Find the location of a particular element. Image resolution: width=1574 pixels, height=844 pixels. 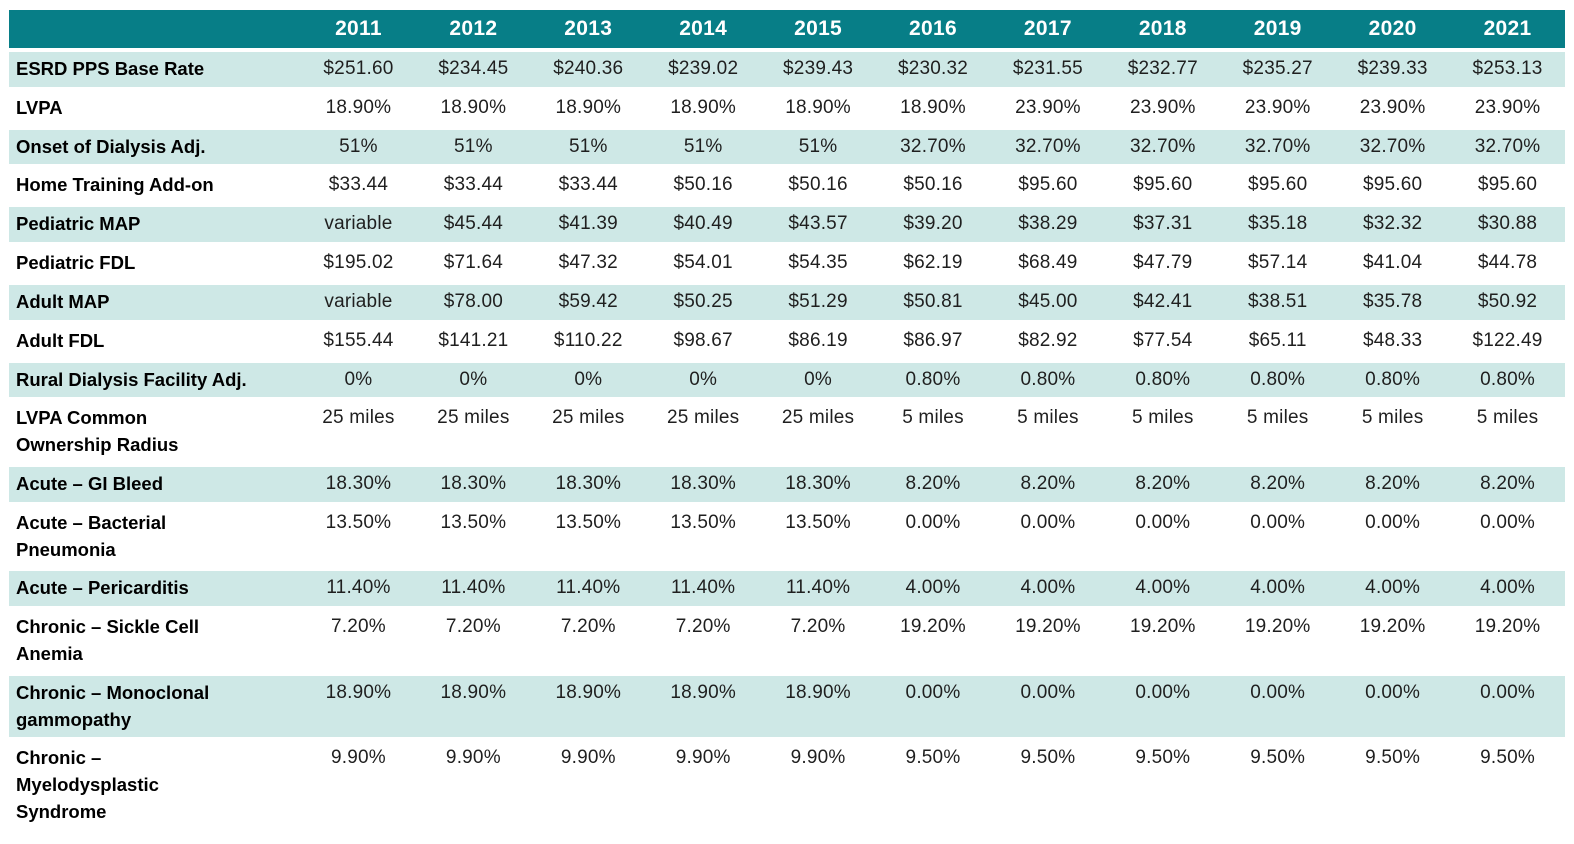

cell-value: $33.44 is located at coordinates (473, 186).